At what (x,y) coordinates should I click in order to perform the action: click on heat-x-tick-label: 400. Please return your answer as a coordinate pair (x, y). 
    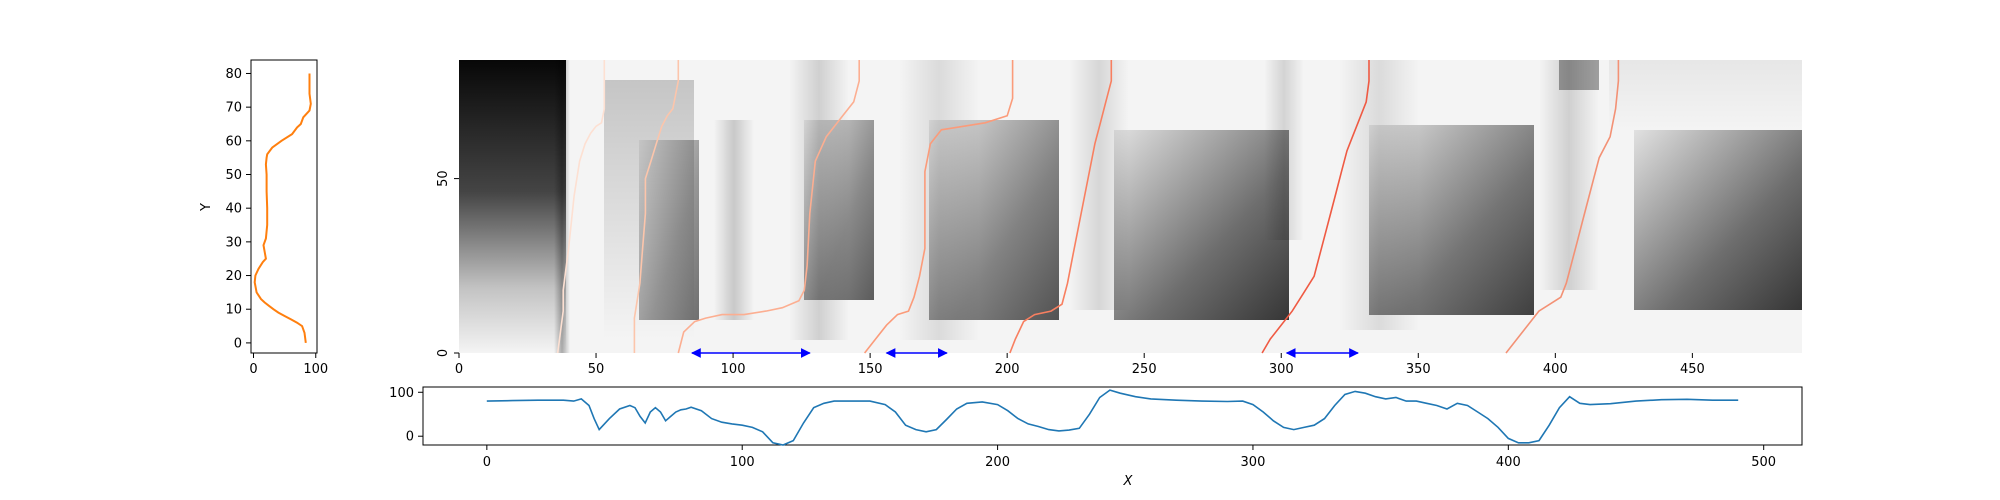
    Looking at the image, I should click on (1555, 369).